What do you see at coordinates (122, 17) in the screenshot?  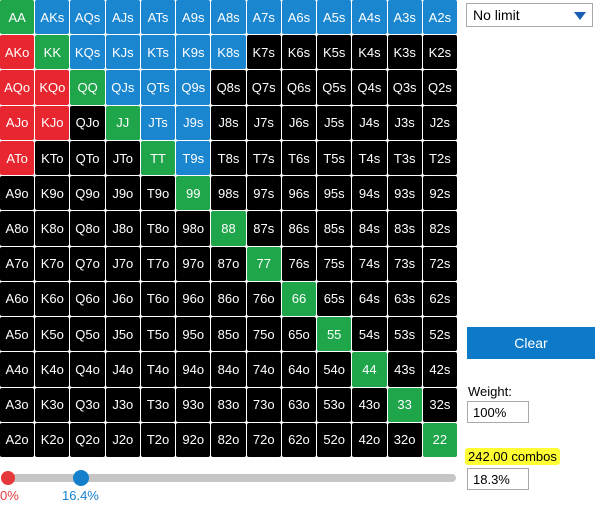 I see `hand-cell-ajs: AJs` at bounding box center [122, 17].